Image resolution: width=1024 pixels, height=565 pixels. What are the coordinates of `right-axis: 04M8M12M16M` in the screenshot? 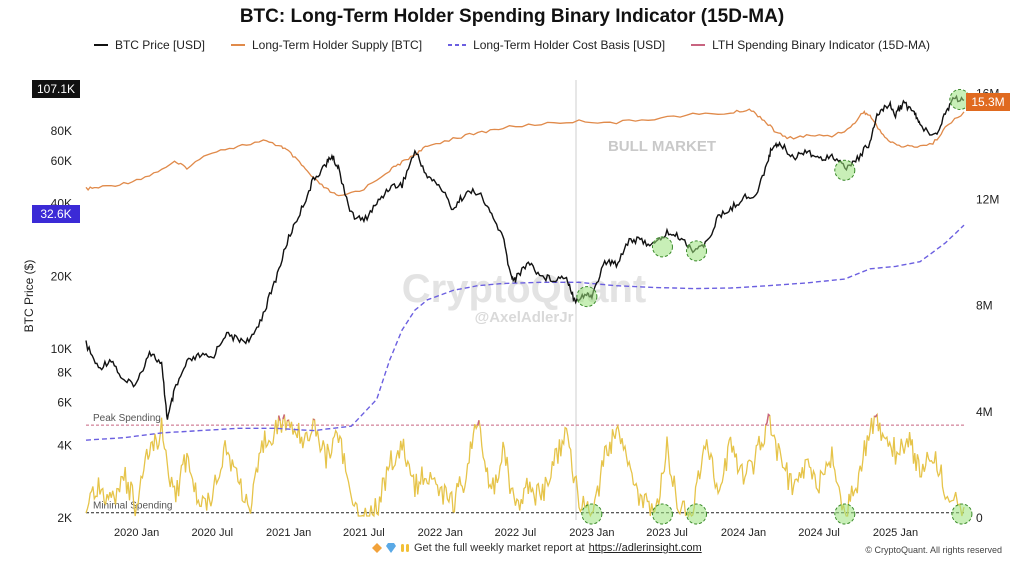 It's located at (987, 305).